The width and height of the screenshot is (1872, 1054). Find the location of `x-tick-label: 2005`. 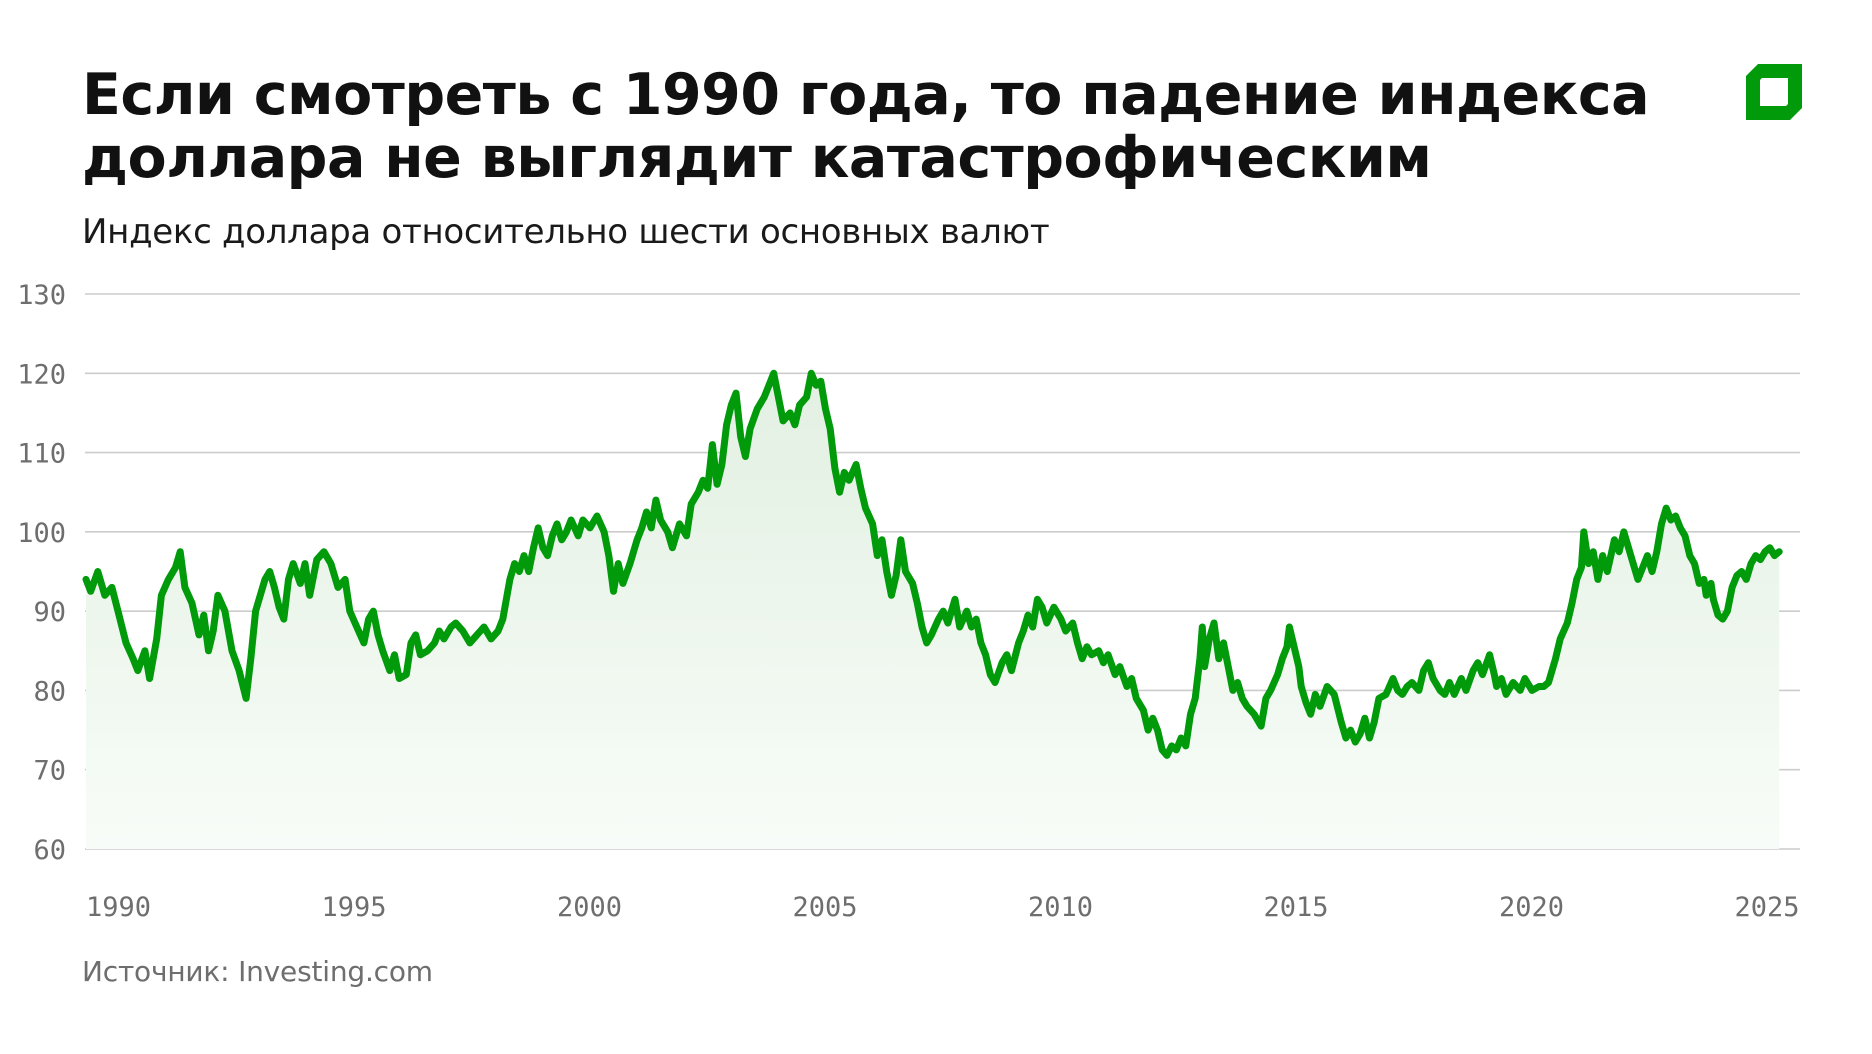

x-tick-label: 2005 is located at coordinates (825, 907).